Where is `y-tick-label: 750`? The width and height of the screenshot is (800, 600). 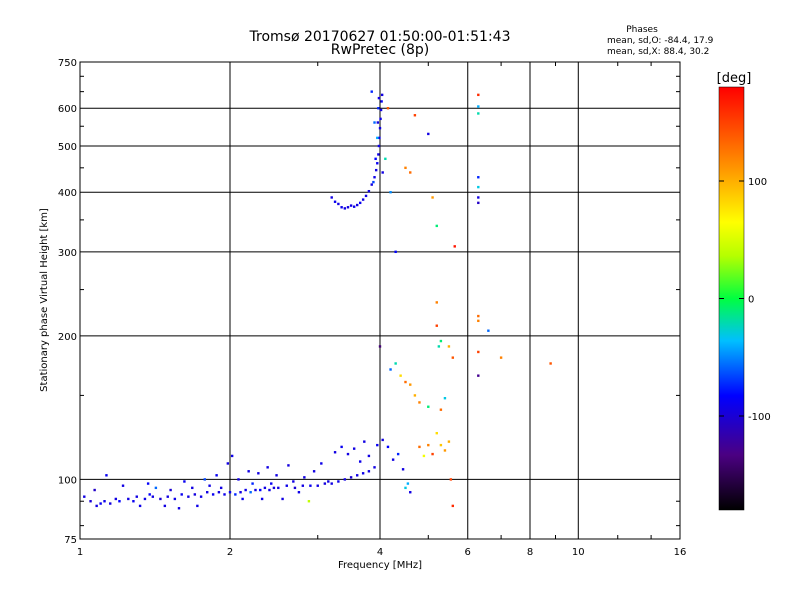 y-tick-label: 750 is located at coordinates (67, 63).